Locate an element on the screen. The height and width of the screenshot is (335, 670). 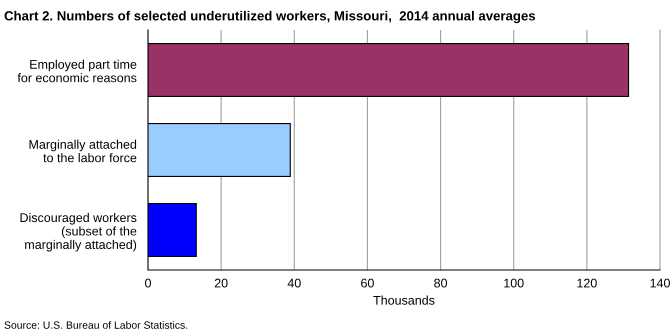
x-axis-title: Thousands is located at coordinates (403, 300).